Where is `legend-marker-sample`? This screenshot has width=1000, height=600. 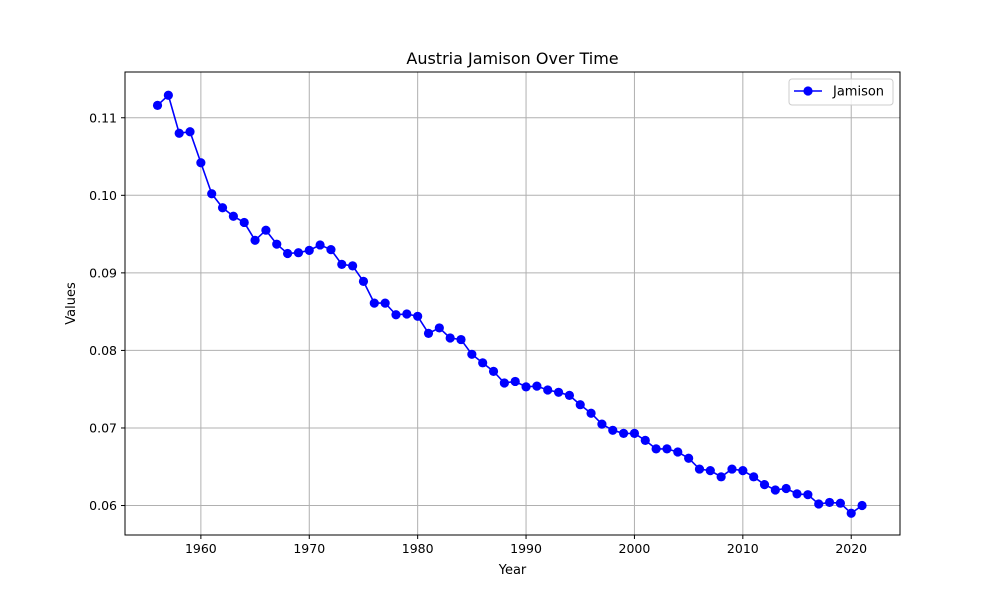 legend-marker-sample is located at coordinates (808, 91).